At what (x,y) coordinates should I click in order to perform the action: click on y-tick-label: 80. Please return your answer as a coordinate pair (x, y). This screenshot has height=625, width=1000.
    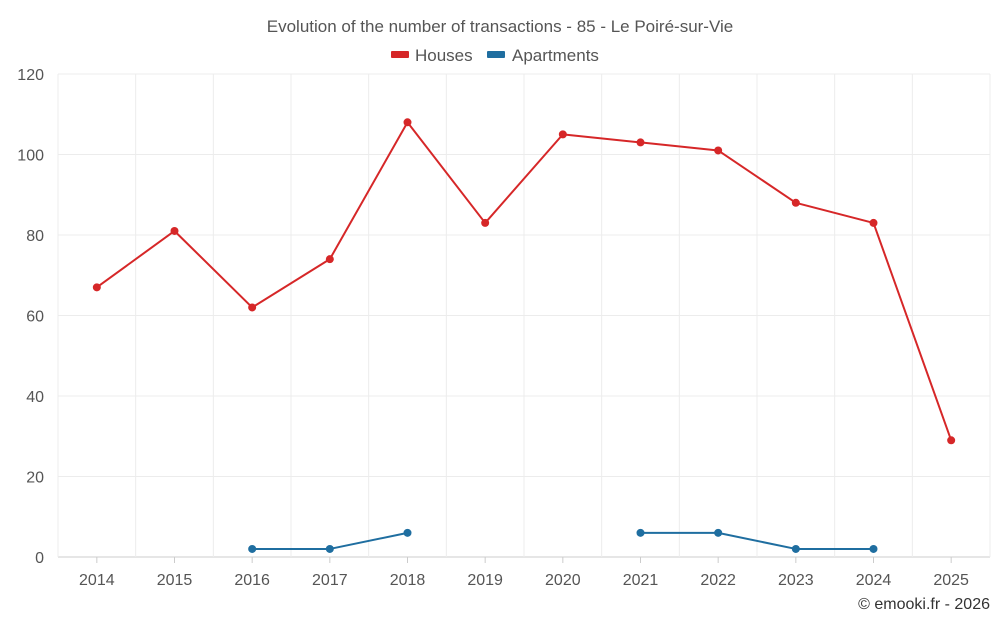
    Looking at the image, I should click on (35, 236).